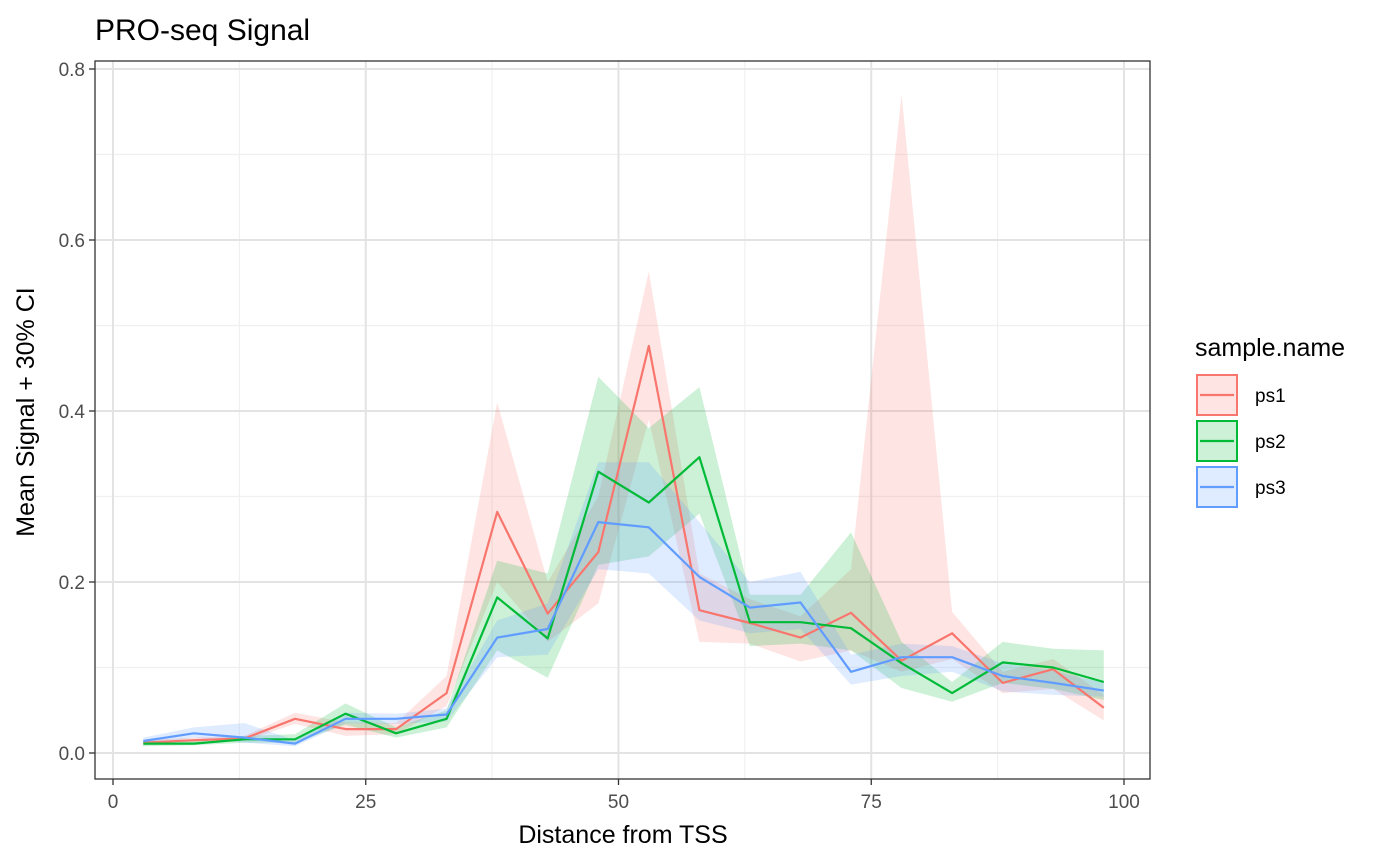  What do you see at coordinates (622, 835) in the screenshot?
I see `x-axis-title: Distance from TSS` at bounding box center [622, 835].